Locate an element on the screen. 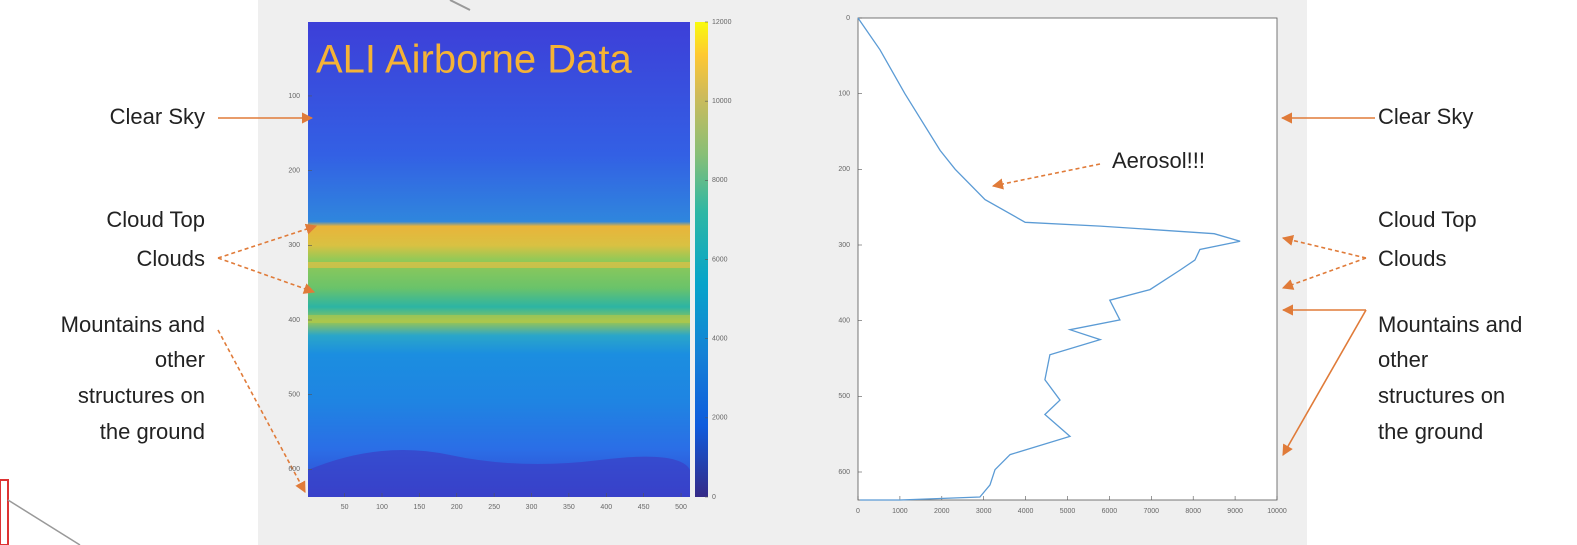 The width and height of the screenshot is (1577, 545). x-tick-label: 400 is located at coordinates (606, 507).